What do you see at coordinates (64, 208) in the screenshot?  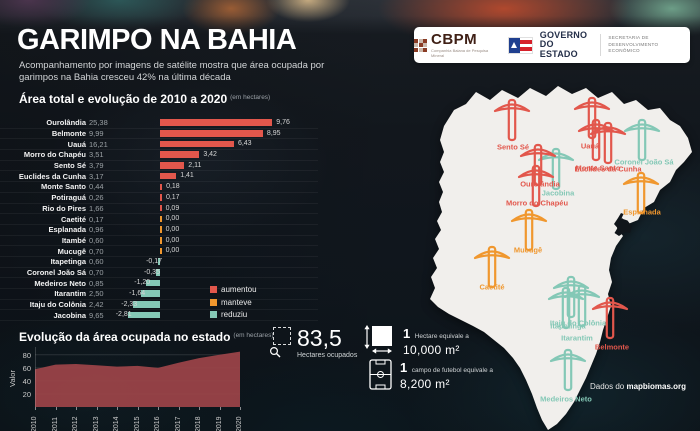 I see `bar-category-label: Rio do Pires` at bounding box center [64, 208].